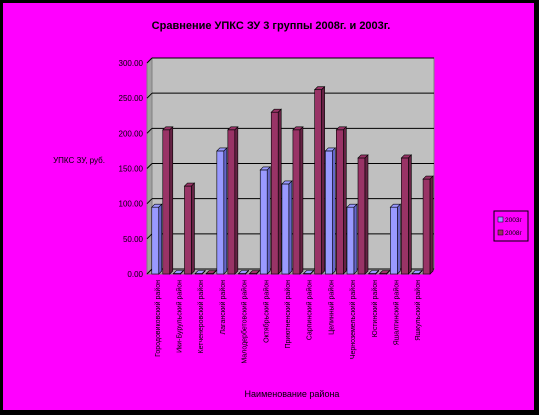  I want to click on x-tick-label: Приютненский район, so click(288, 314).